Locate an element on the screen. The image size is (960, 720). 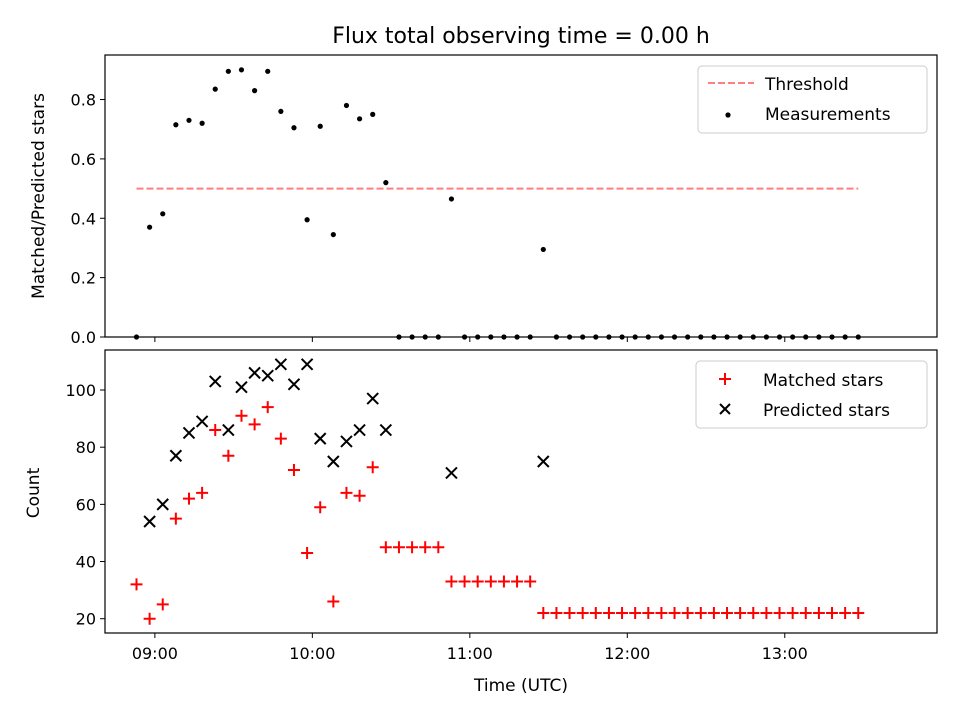
bottom-y-tick-label: 100 is located at coordinates (80, 390).